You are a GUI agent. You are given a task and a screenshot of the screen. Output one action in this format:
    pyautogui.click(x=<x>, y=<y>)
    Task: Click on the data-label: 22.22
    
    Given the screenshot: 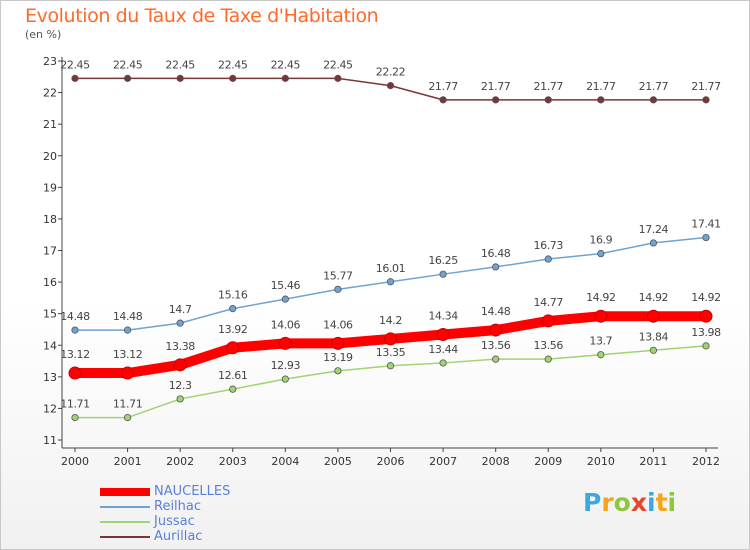 What is the action you would take?
    pyautogui.click(x=391, y=72)
    